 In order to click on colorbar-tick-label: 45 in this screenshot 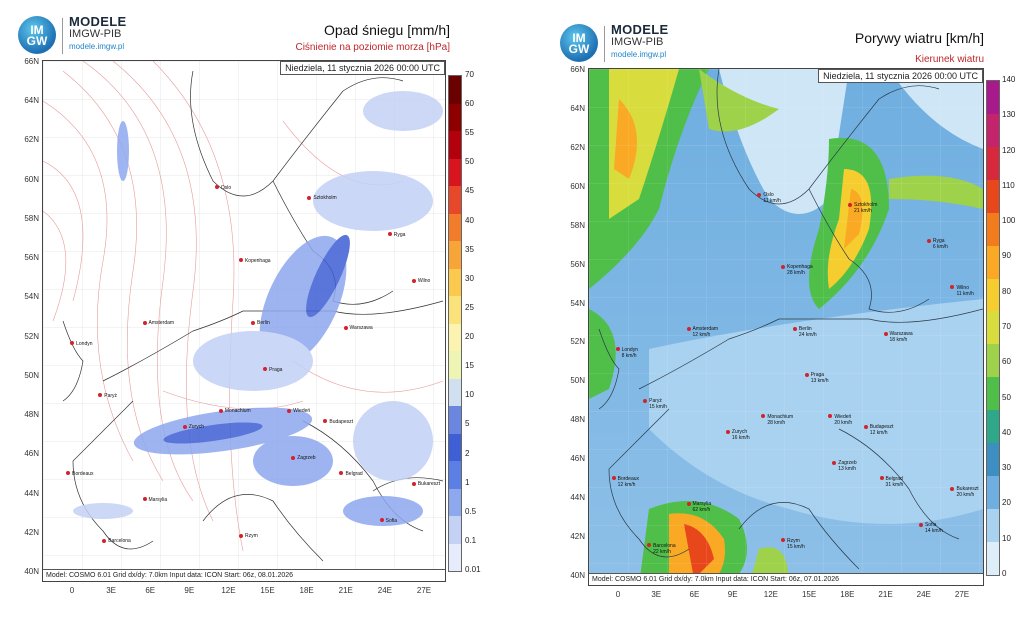, I will do `click(469, 191)`.